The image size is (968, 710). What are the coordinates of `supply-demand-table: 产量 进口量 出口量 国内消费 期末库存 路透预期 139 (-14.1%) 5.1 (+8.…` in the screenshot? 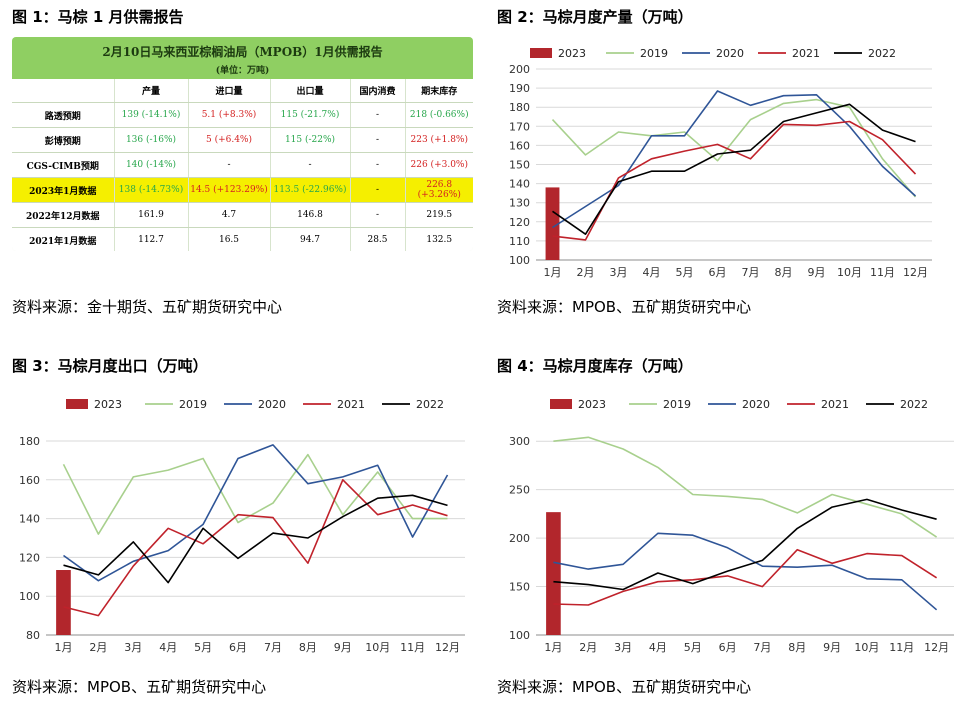 It's located at (242, 165).